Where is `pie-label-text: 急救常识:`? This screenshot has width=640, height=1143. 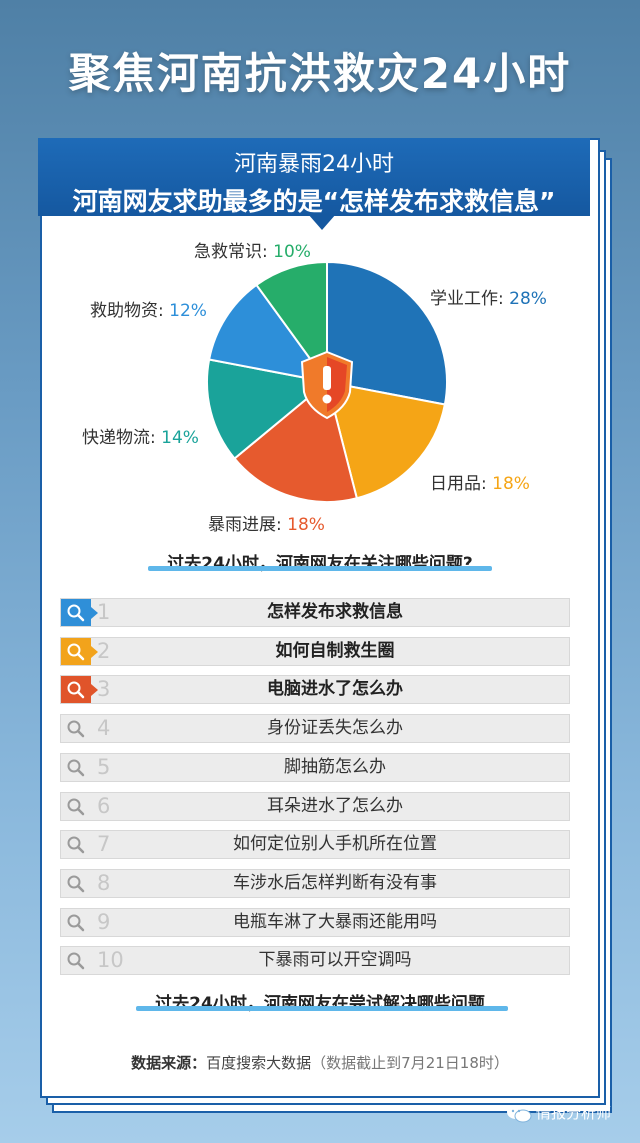 pie-label-text: 急救常识: is located at coordinates (231, 252).